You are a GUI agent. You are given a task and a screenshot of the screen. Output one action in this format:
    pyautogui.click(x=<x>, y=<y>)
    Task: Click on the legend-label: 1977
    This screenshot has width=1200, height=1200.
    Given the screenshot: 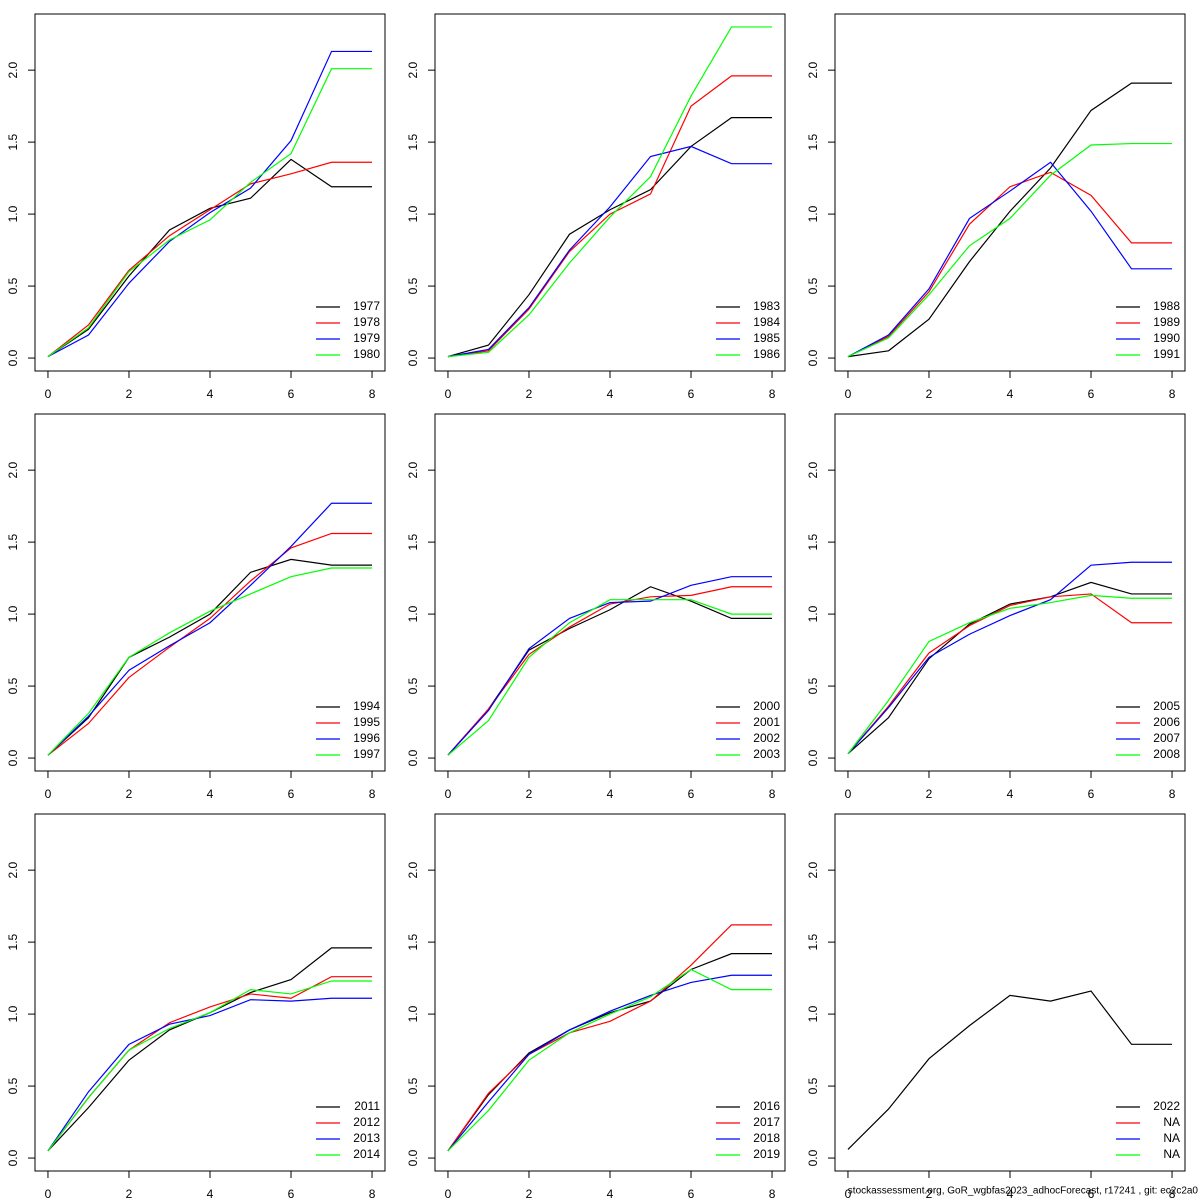 What is the action you would take?
    pyautogui.click(x=366, y=306)
    